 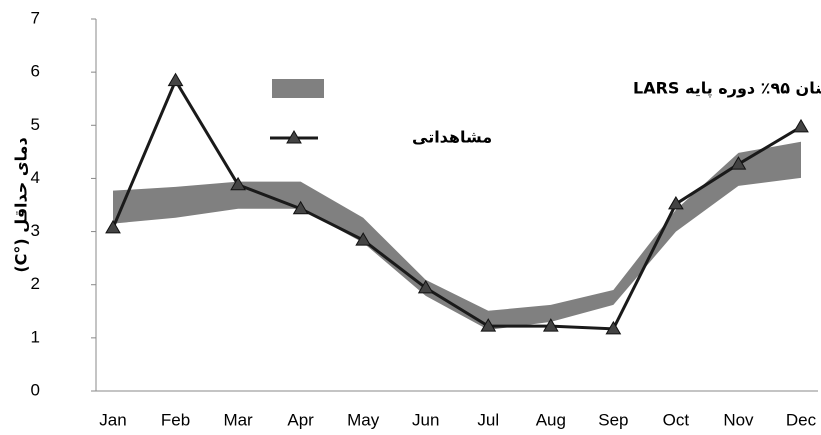 What do you see at coordinates (738, 419) in the screenshot?
I see `x-tick-label: Nov` at bounding box center [738, 419].